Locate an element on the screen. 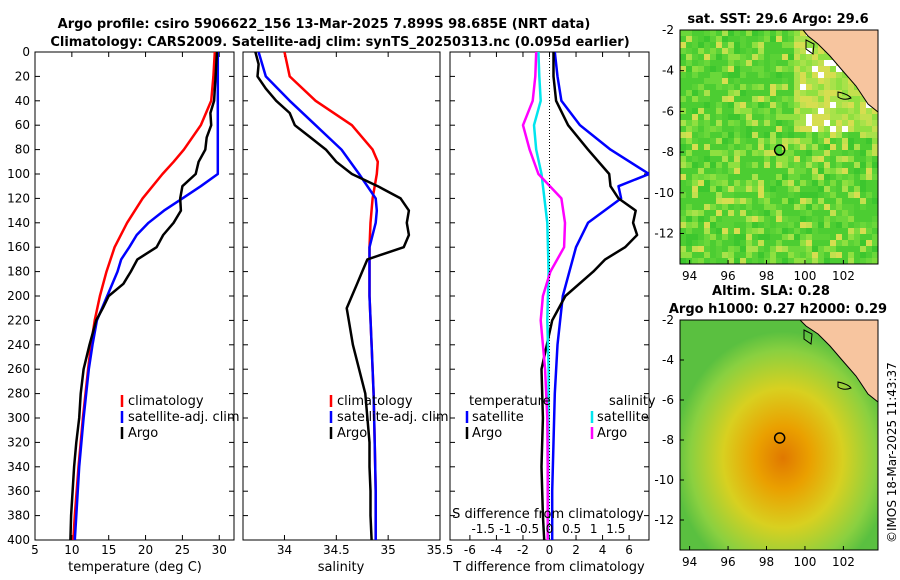 The width and height of the screenshot is (900, 580). y-tick-label: 120 is located at coordinates (18, 198).